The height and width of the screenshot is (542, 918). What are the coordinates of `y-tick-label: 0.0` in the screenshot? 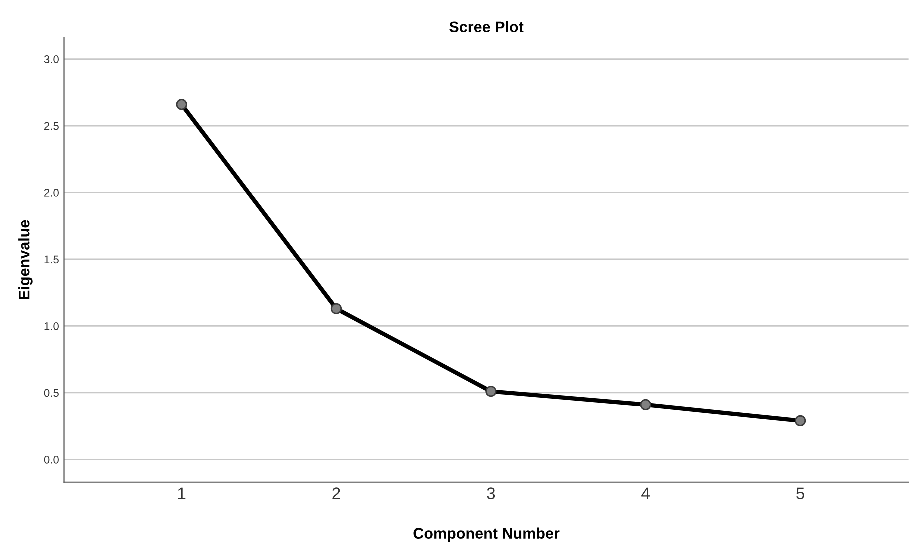 It's located at (51, 460).